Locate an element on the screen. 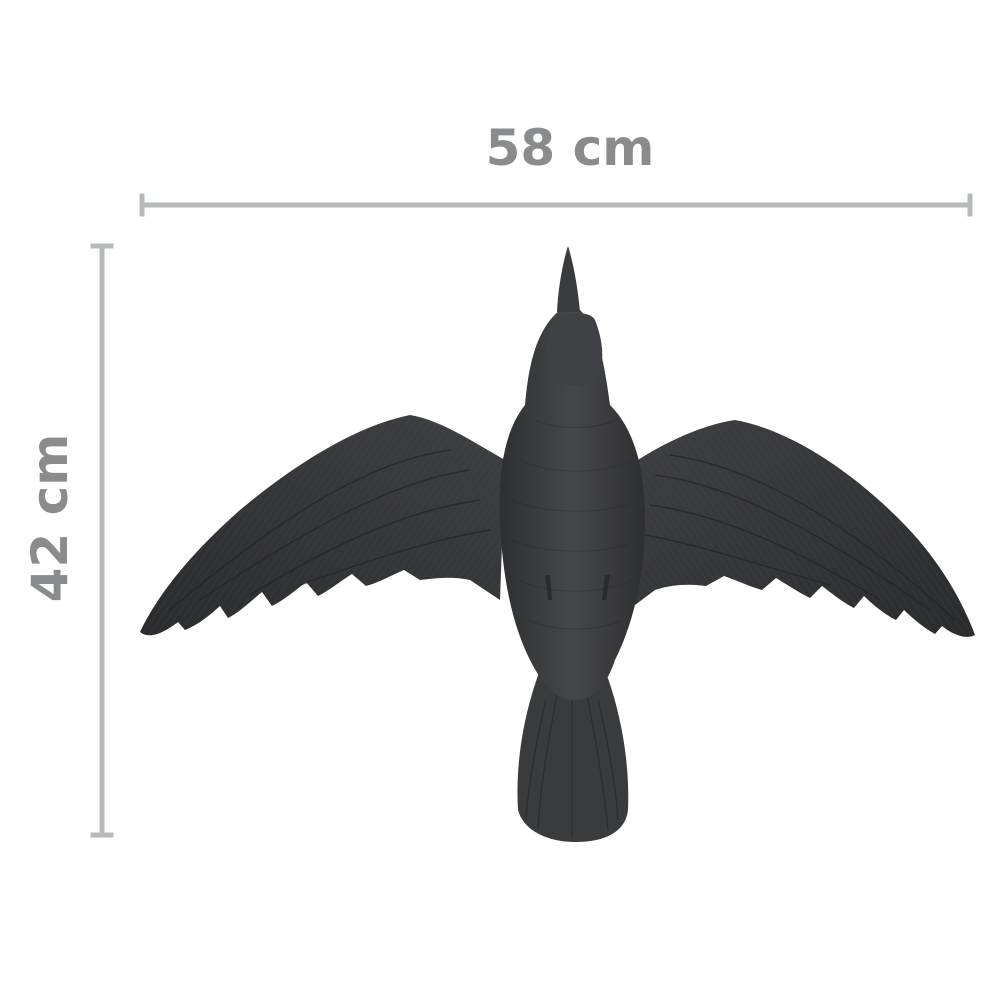 This screenshot has width=1000, height=1000. left-foot is located at coordinates (548, 587).